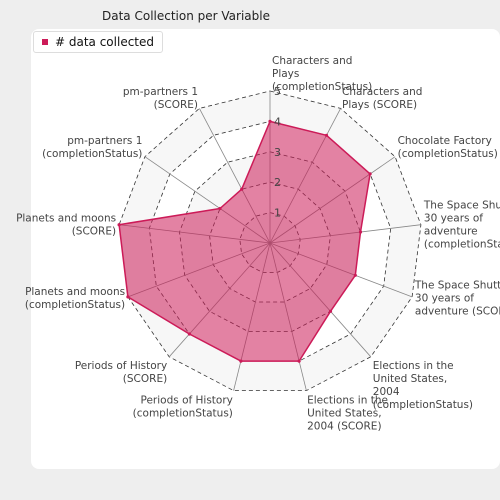 This screenshot has height=500, width=500. I want to click on axis-label: pm-partners 1 (completionStatus), so click(92, 147).